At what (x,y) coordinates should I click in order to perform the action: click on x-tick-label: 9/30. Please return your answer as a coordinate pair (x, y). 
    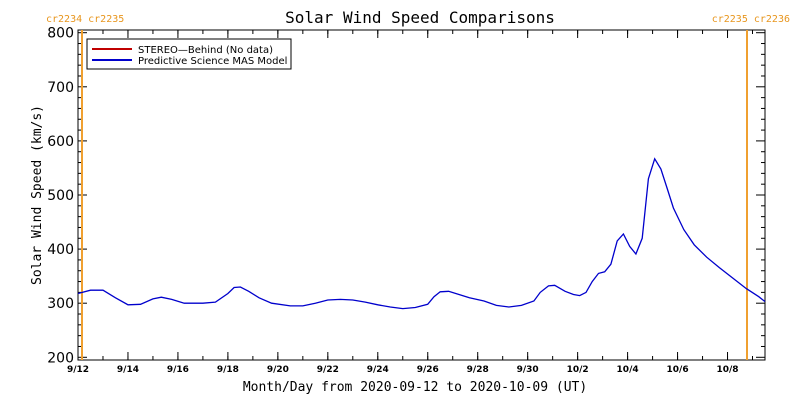
    Looking at the image, I should click on (528, 370).